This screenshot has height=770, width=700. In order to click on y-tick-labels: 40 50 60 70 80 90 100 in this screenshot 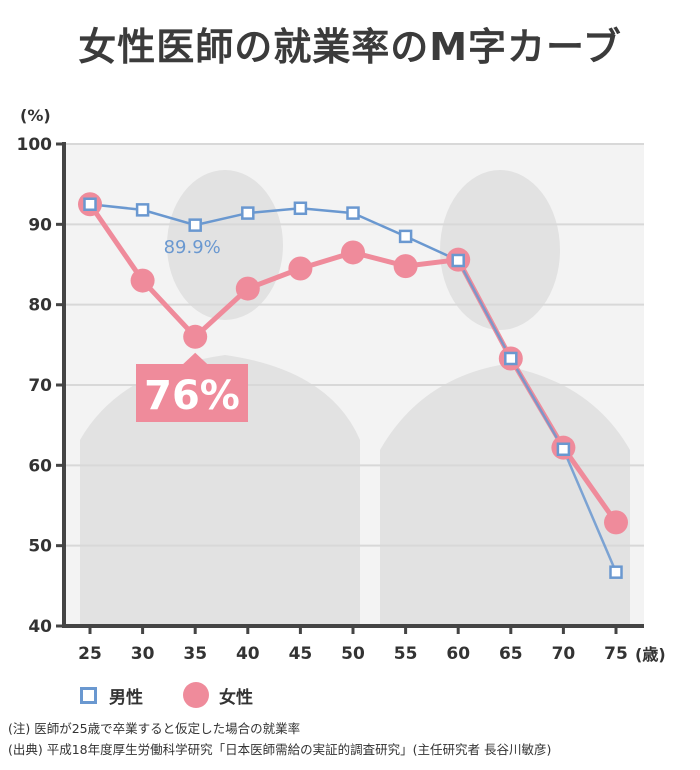, I will do `click(35, 386)`.